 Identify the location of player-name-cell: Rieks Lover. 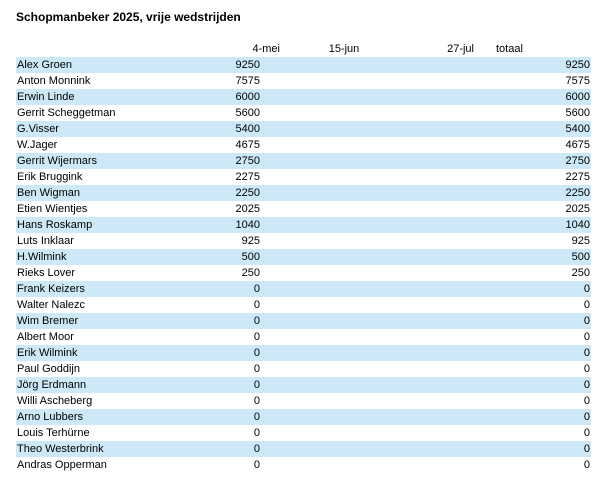
(46, 273).